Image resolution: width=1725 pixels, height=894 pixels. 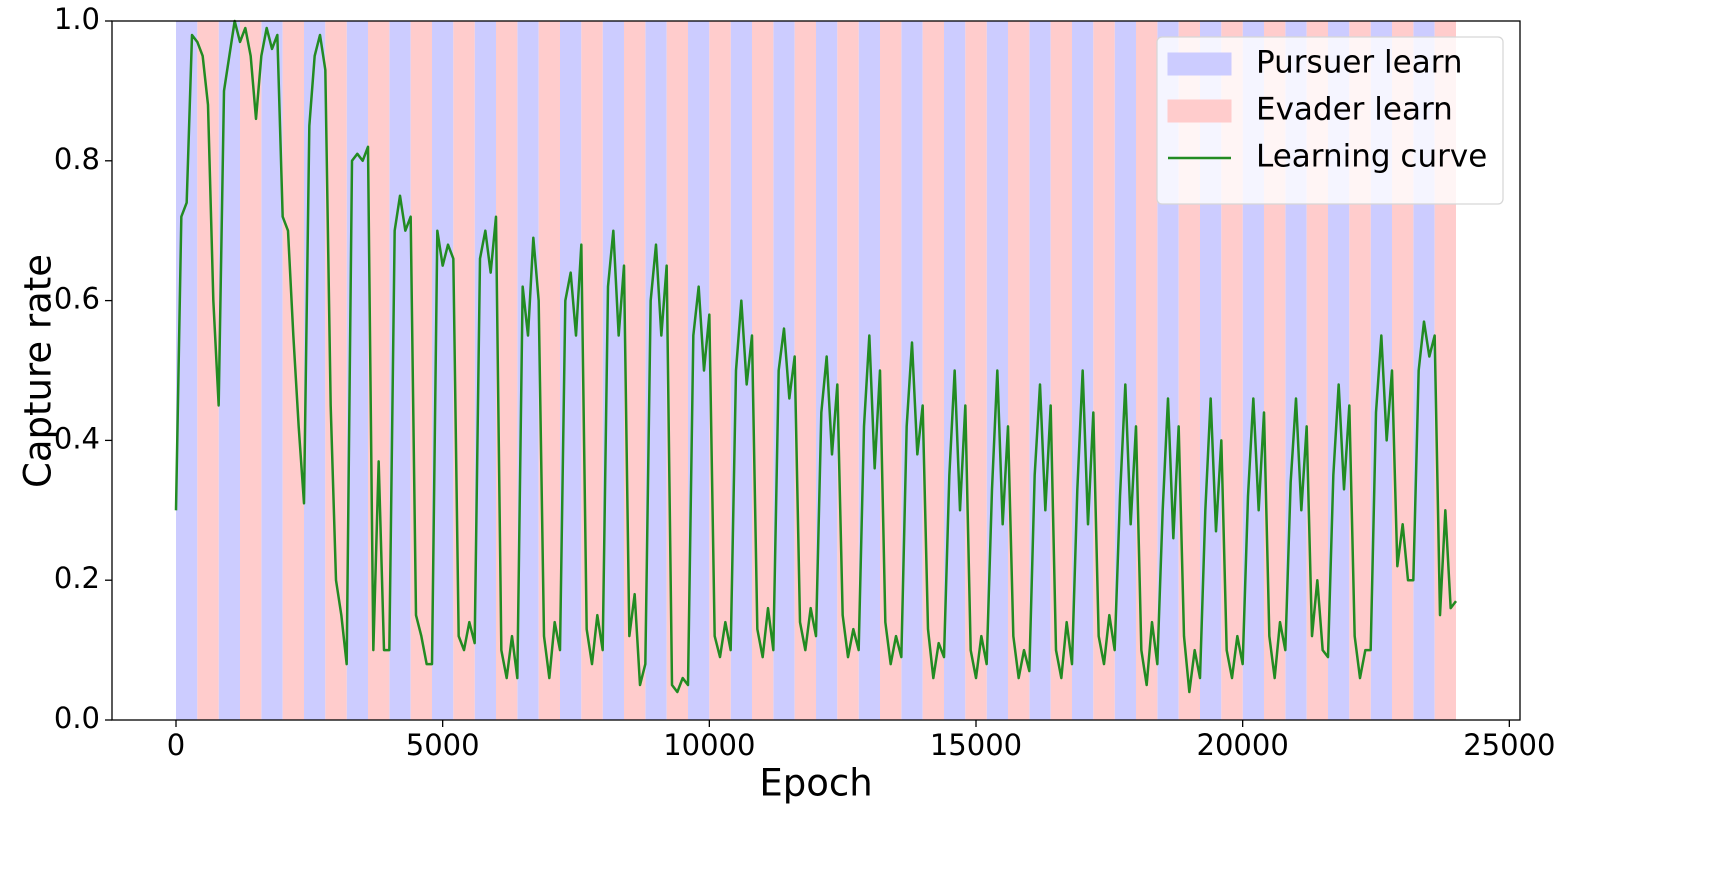 What do you see at coordinates (38, 371) in the screenshot?
I see `y-axis-label: Capture rate` at bounding box center [38, 371].